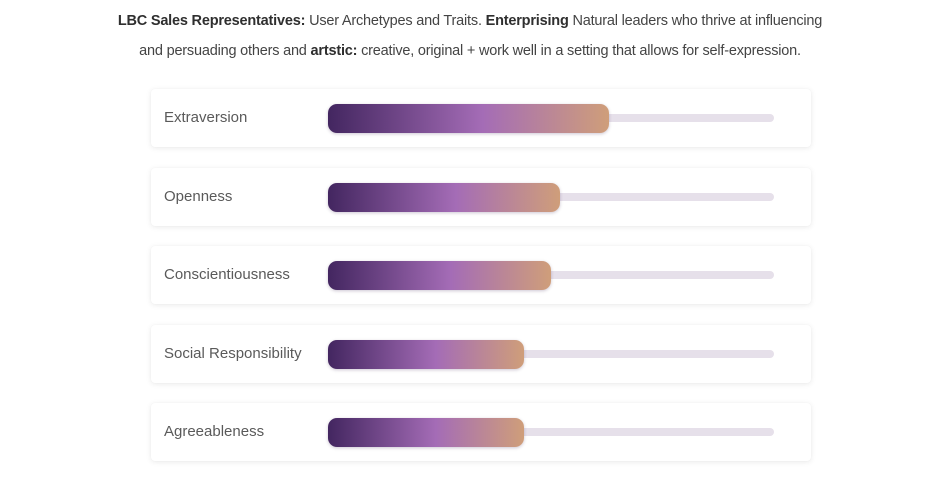 The height and width of the screenshot is (487, 940). Describe the element at coordinates (225, 51) in the screenshot. I see `caption-text: and persuading others and` at that location.